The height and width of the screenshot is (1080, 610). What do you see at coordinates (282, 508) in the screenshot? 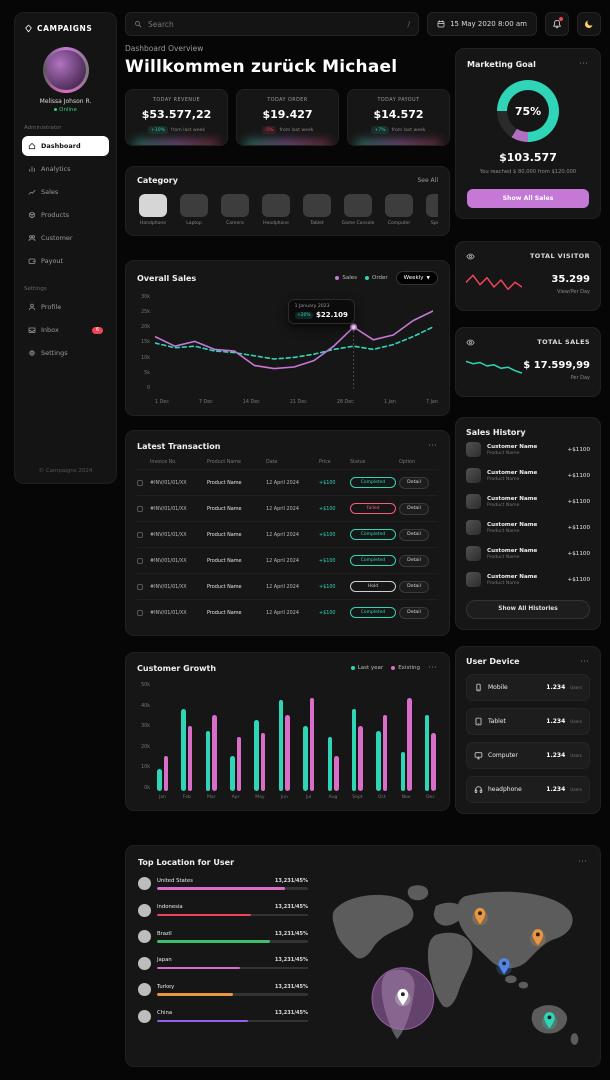
I see `tx-date: 12 April 2024` at bounding box center [282, 508].